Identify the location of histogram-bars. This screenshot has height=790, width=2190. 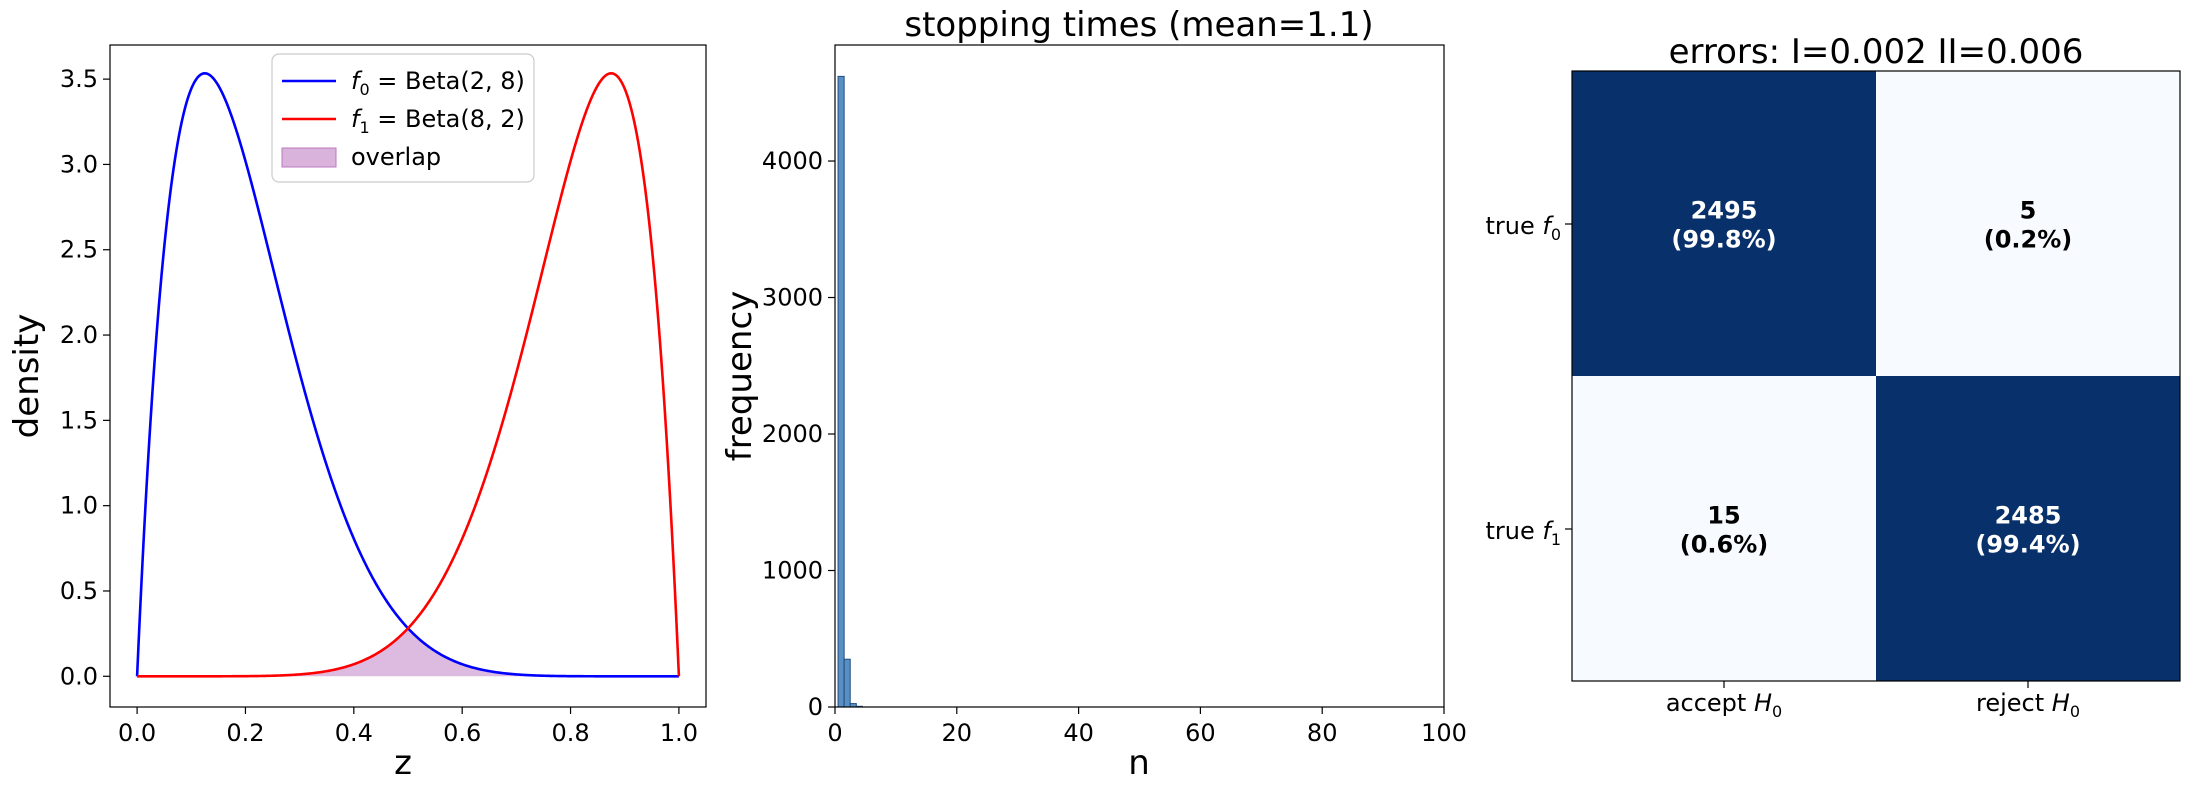
(850, 391).